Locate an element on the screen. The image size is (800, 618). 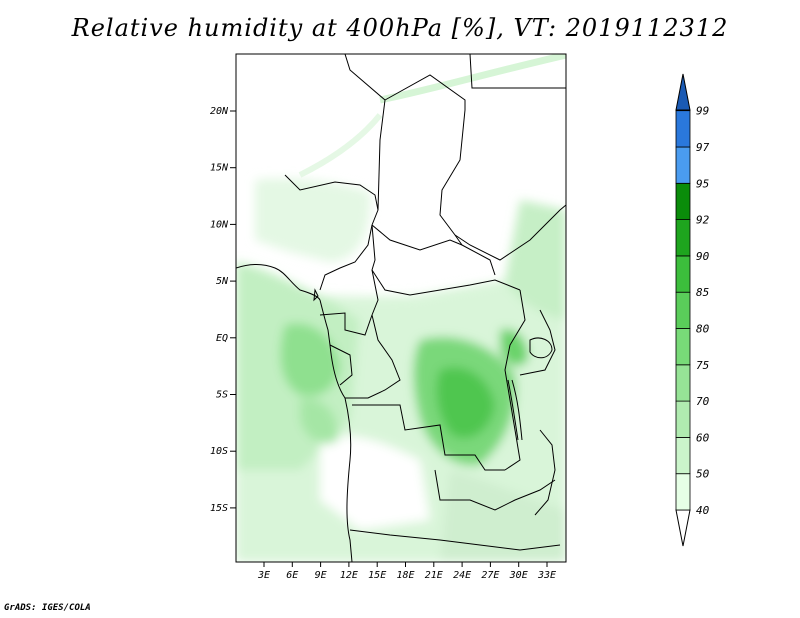
lat-label: 15N is located at coordinates (219, 168).